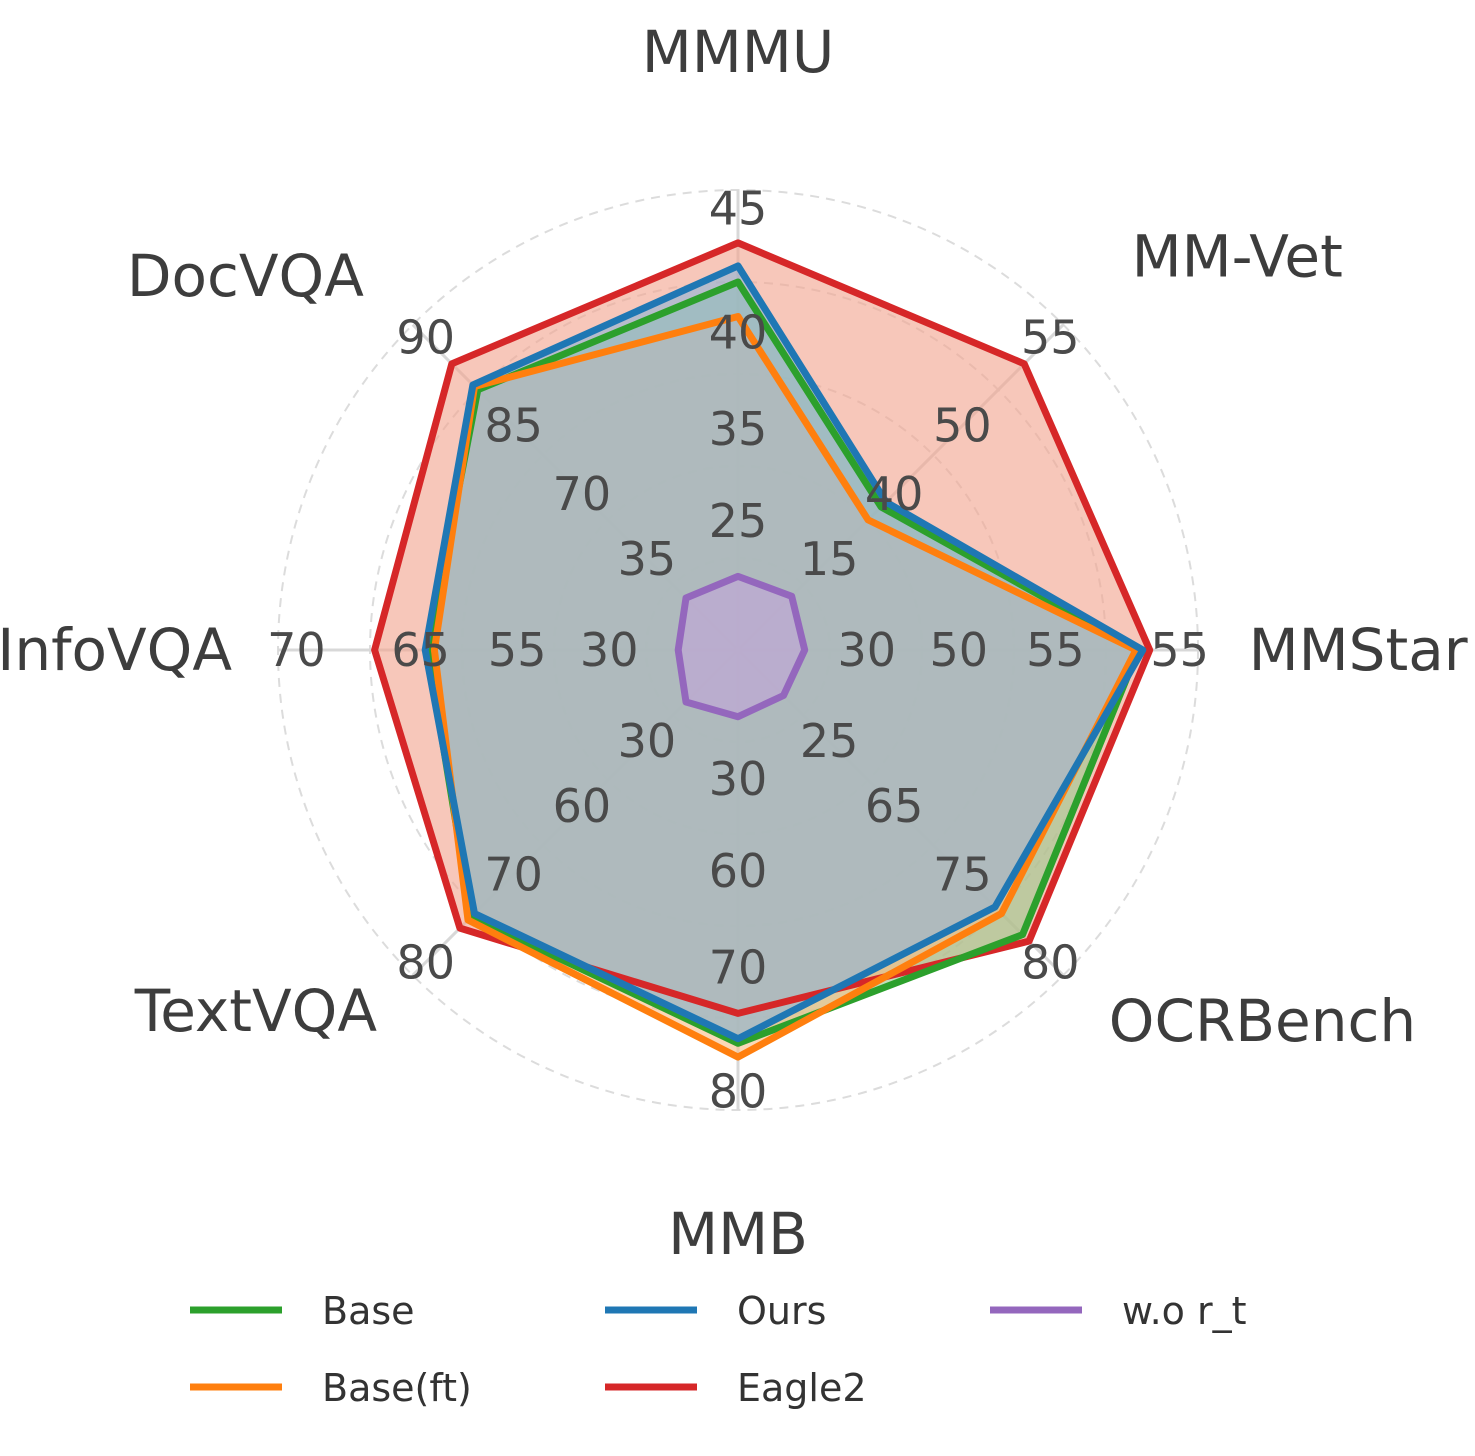 This screenshot has width=1475, height=1456. What do you see at coordinates (256, 1011) in the screenshot?
I see `axis-title-textvqa: TextVQA` at bounding box center [256, 1011].